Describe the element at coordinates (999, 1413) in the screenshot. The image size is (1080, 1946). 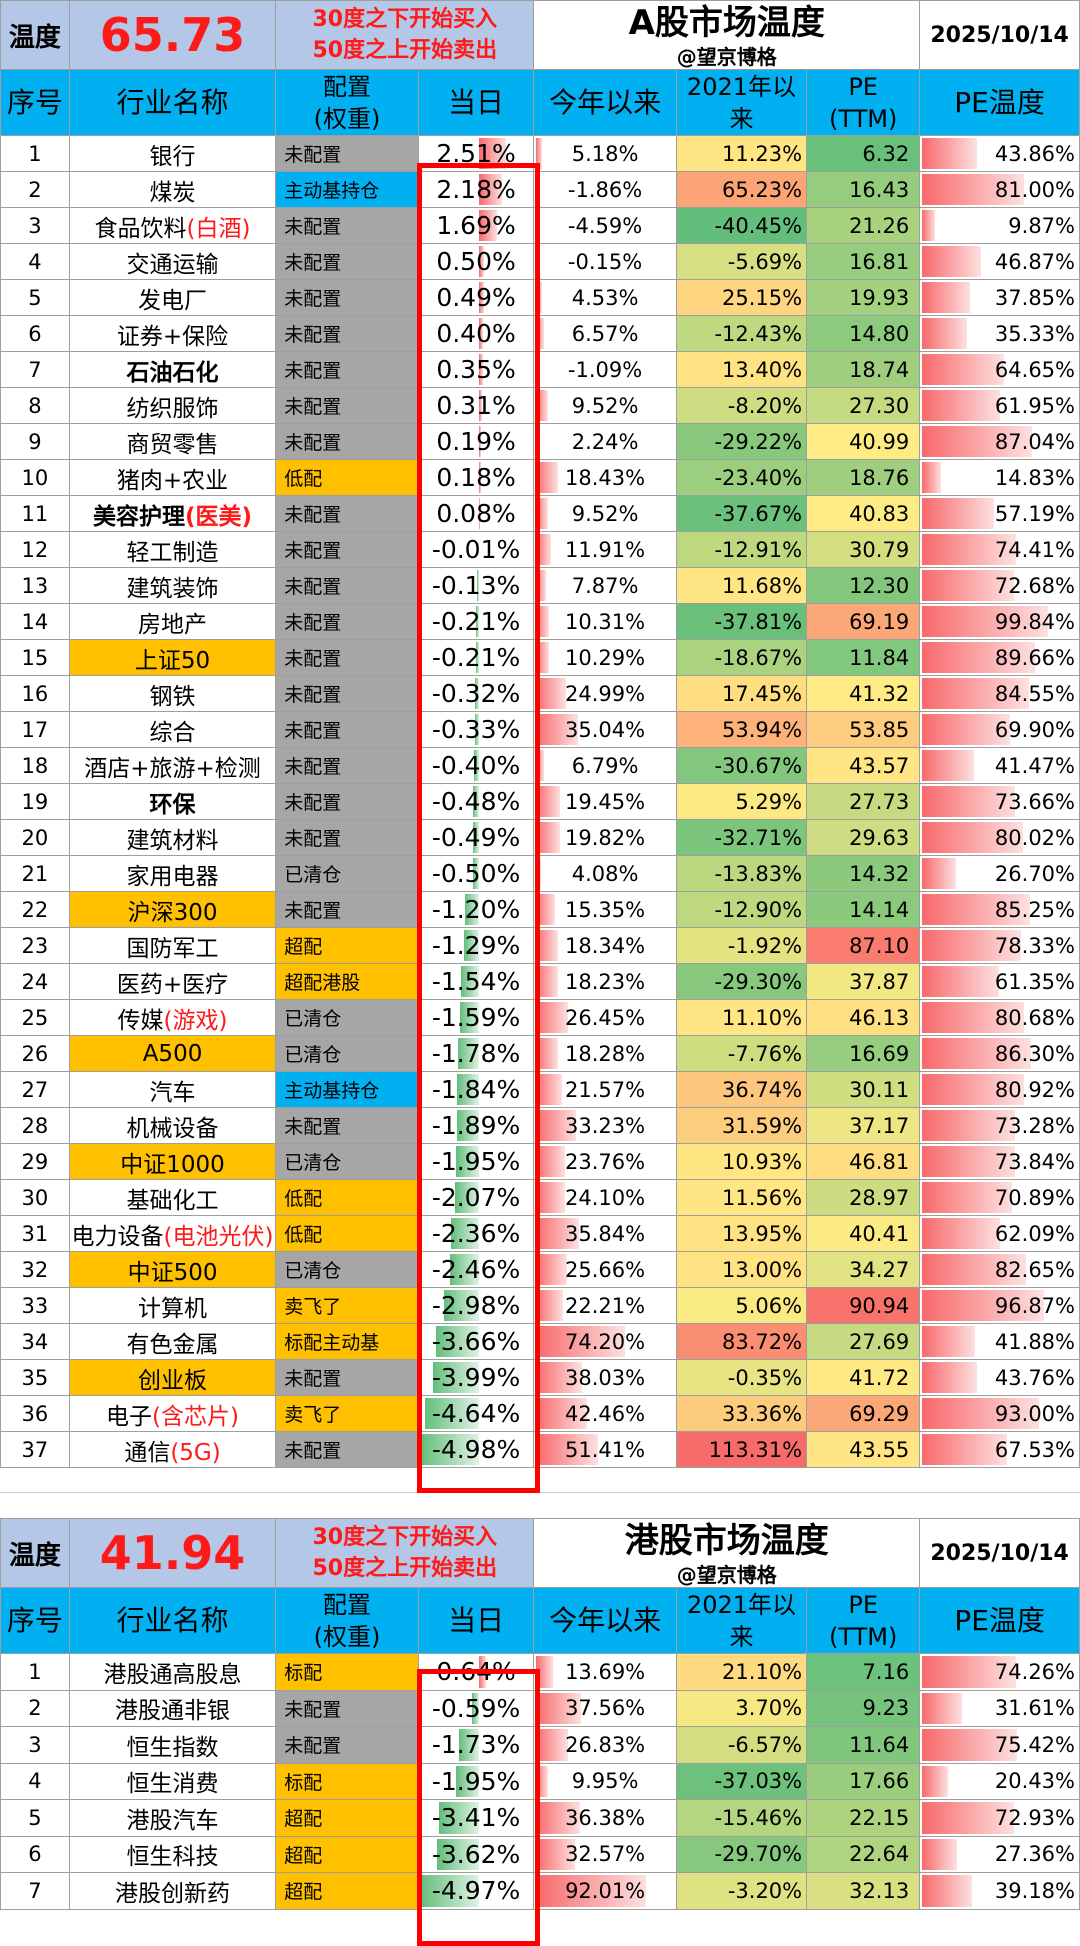
I see `pe-temp-cell: 93.00%` at that location.